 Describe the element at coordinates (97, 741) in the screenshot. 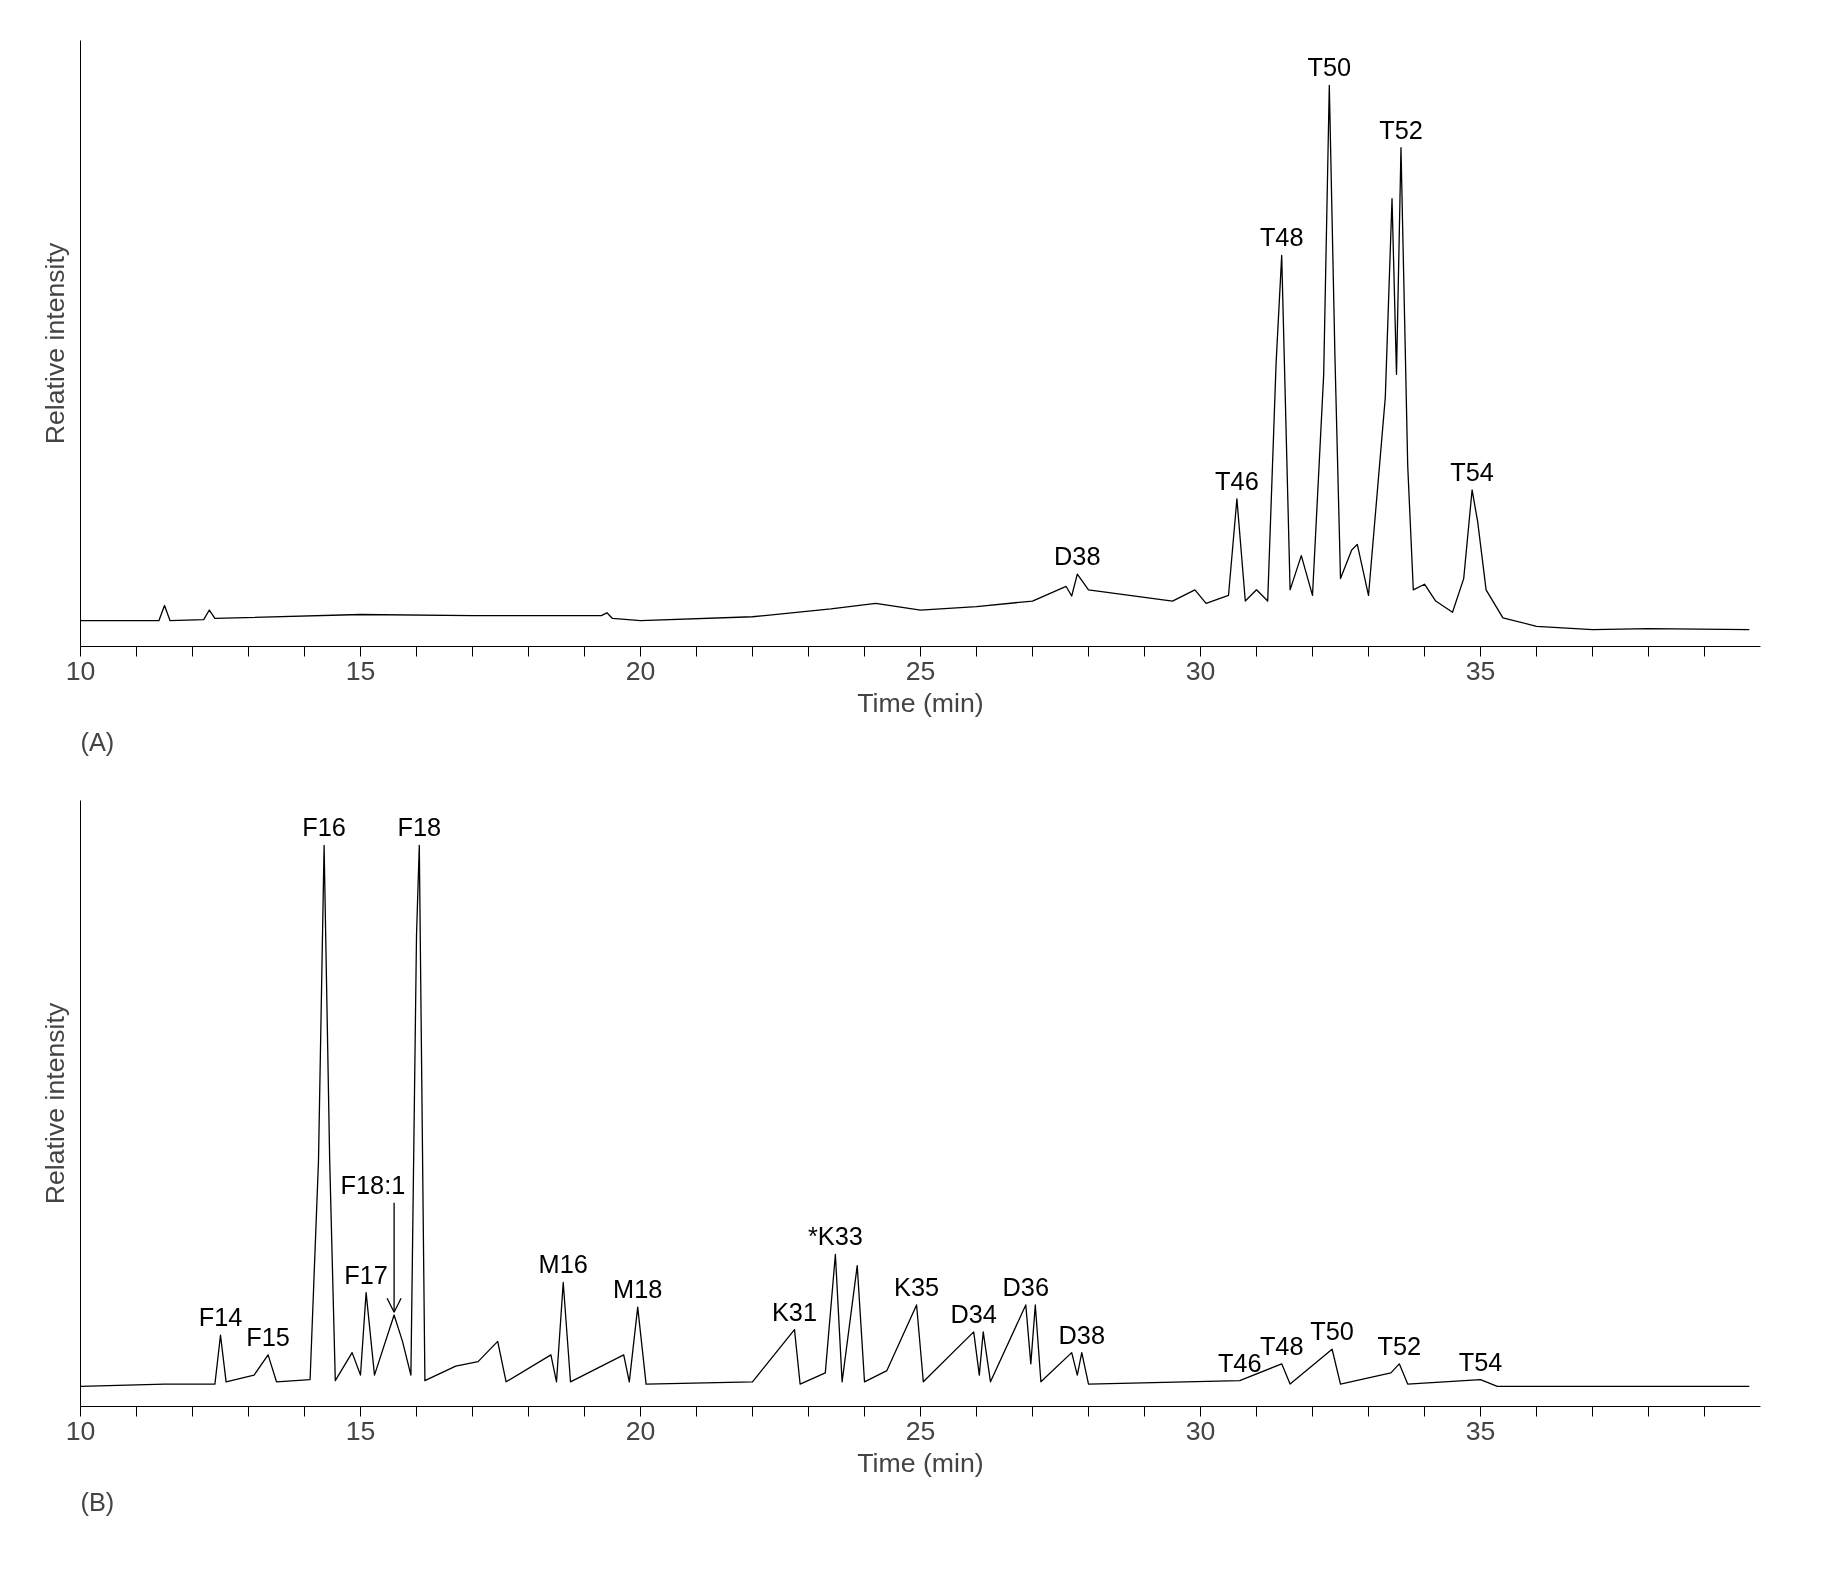

I see `text: (A)` at that location.